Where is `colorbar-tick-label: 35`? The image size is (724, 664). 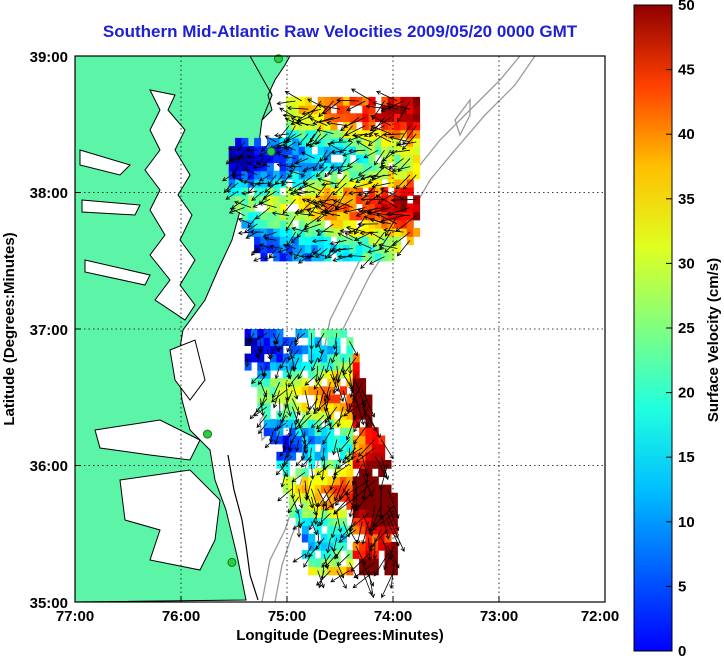
colorbar-tick-label: 35 is located at coordinates (686, 199).